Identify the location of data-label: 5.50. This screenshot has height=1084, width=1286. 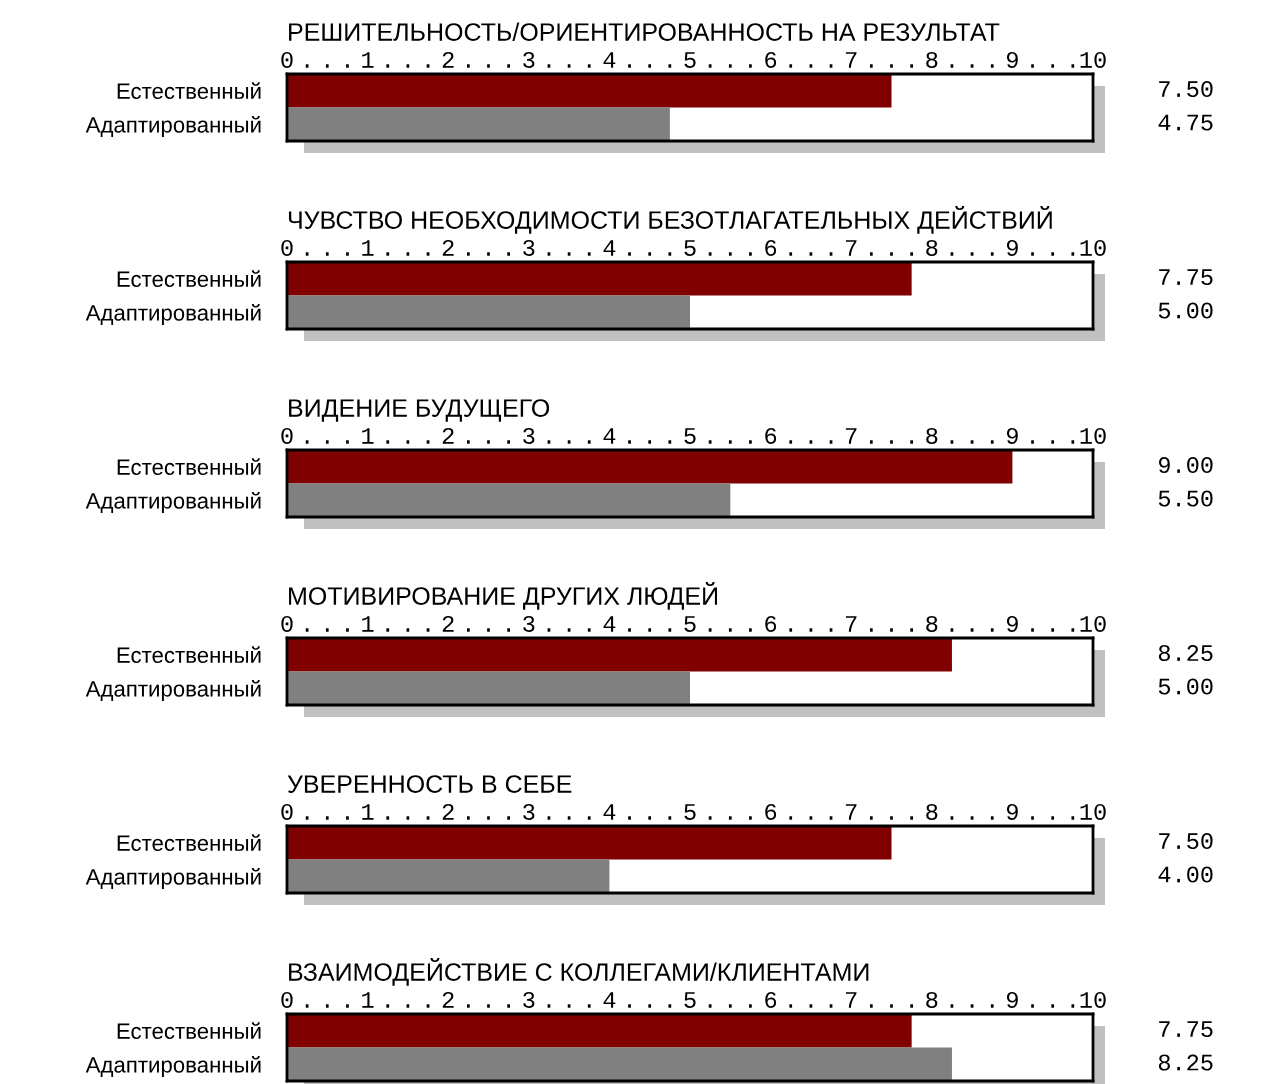
(1185, 498).